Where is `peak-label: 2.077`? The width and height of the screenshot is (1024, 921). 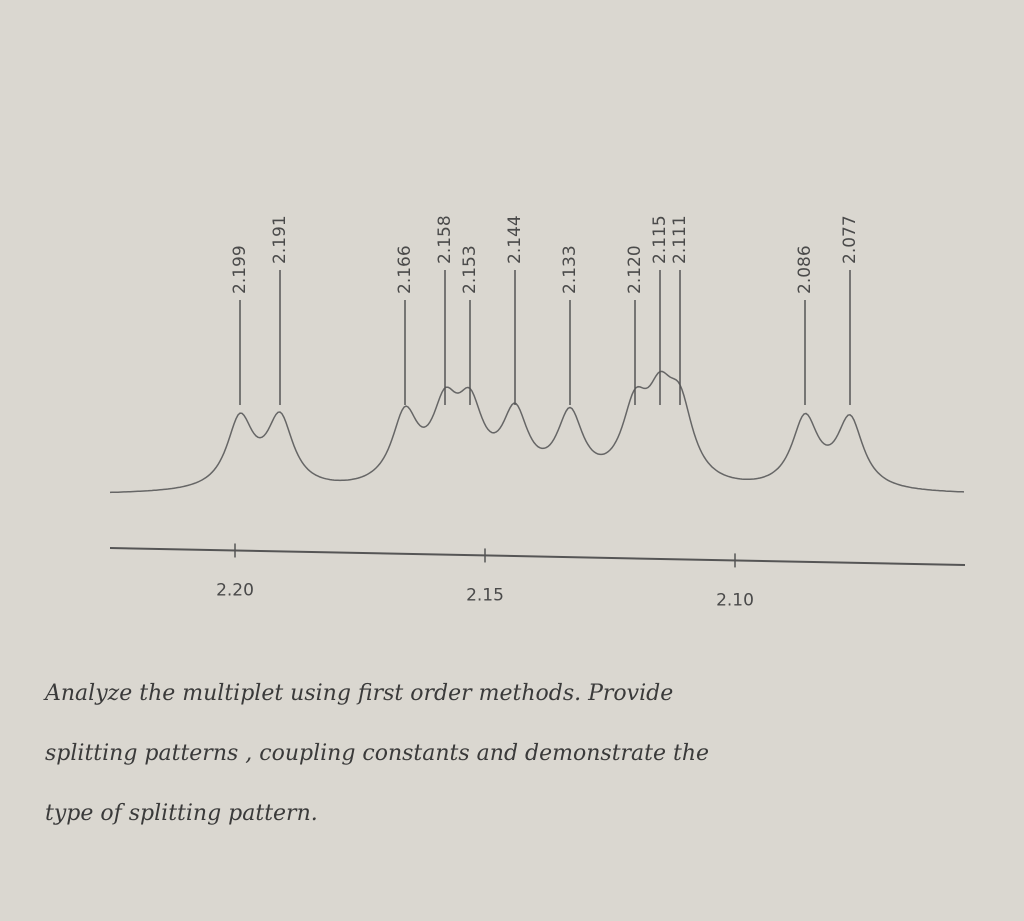
peak-label: 2.077 is located at coordinates (850, 239).